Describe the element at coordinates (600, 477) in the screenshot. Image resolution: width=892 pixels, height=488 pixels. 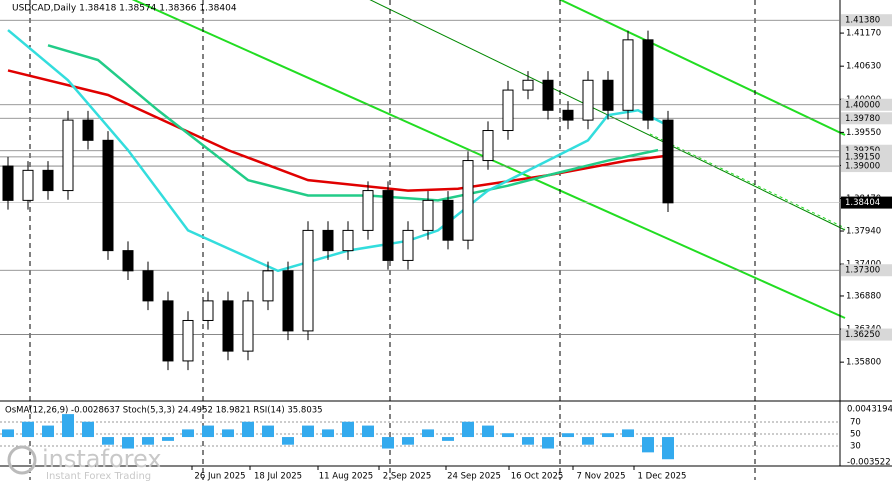
I see `x-tick-label: 7 Nov 2025` at that location.